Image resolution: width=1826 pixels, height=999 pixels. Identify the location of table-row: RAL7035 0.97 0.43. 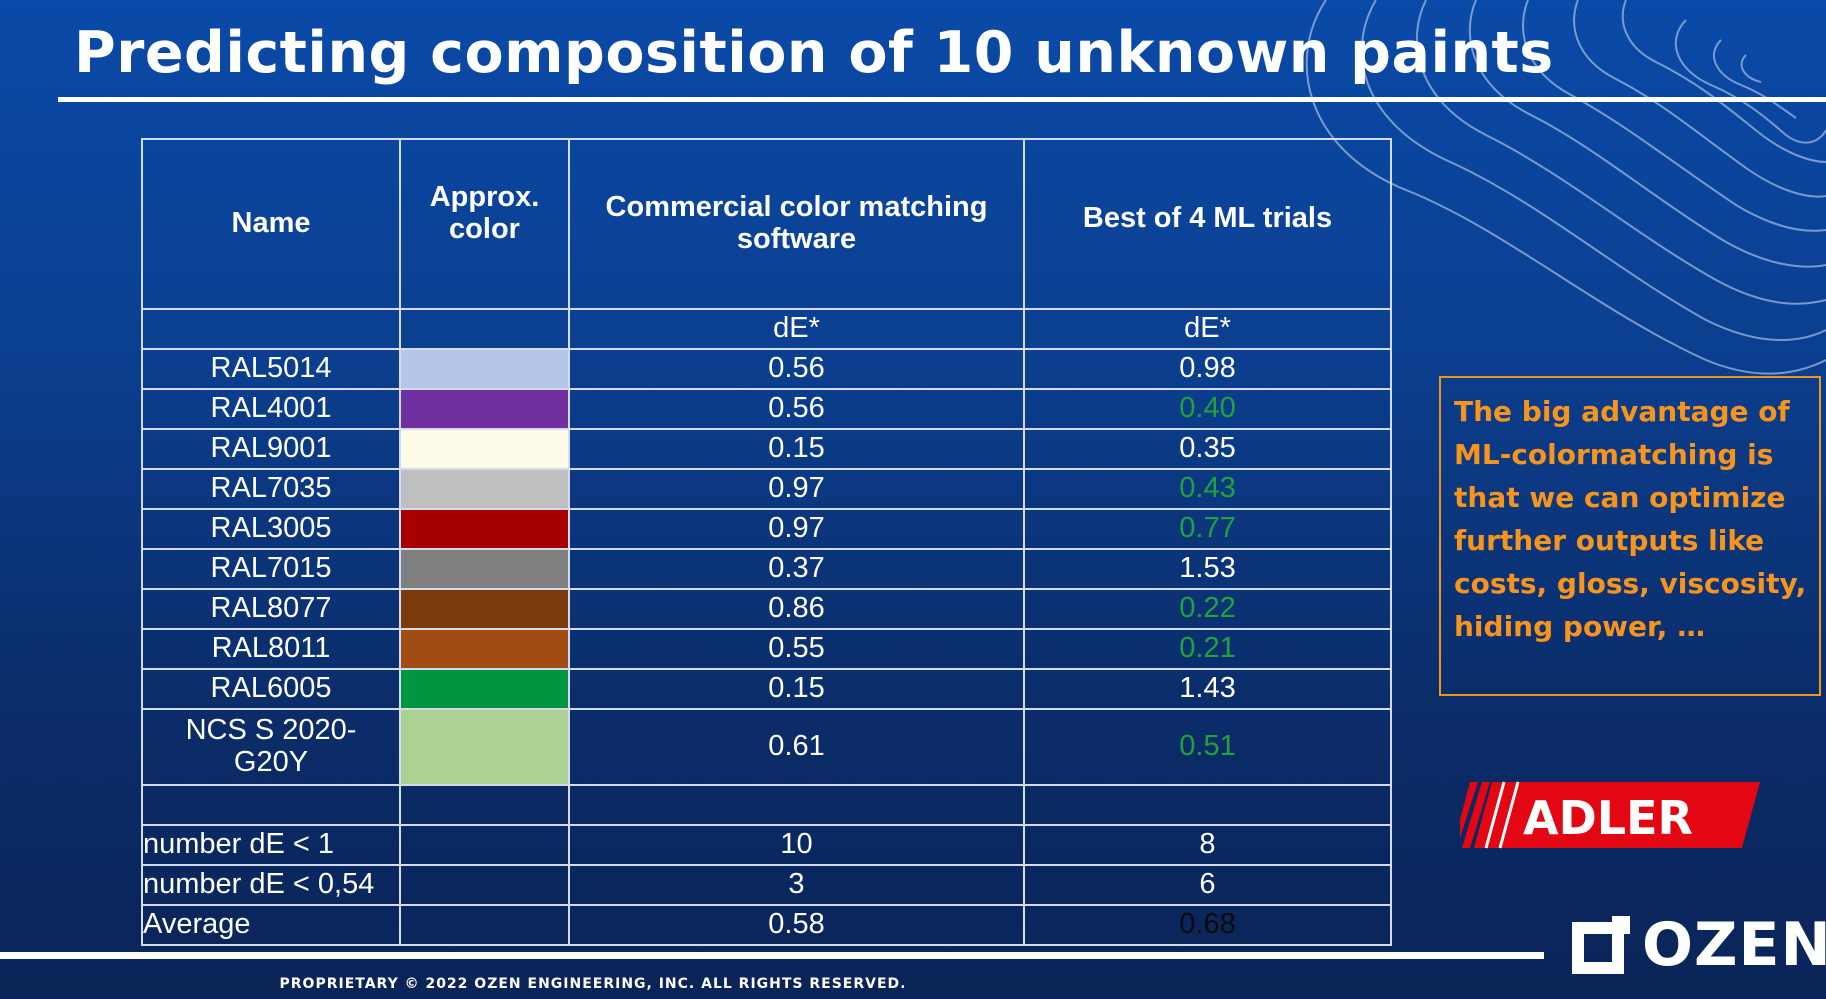
(766, 489).